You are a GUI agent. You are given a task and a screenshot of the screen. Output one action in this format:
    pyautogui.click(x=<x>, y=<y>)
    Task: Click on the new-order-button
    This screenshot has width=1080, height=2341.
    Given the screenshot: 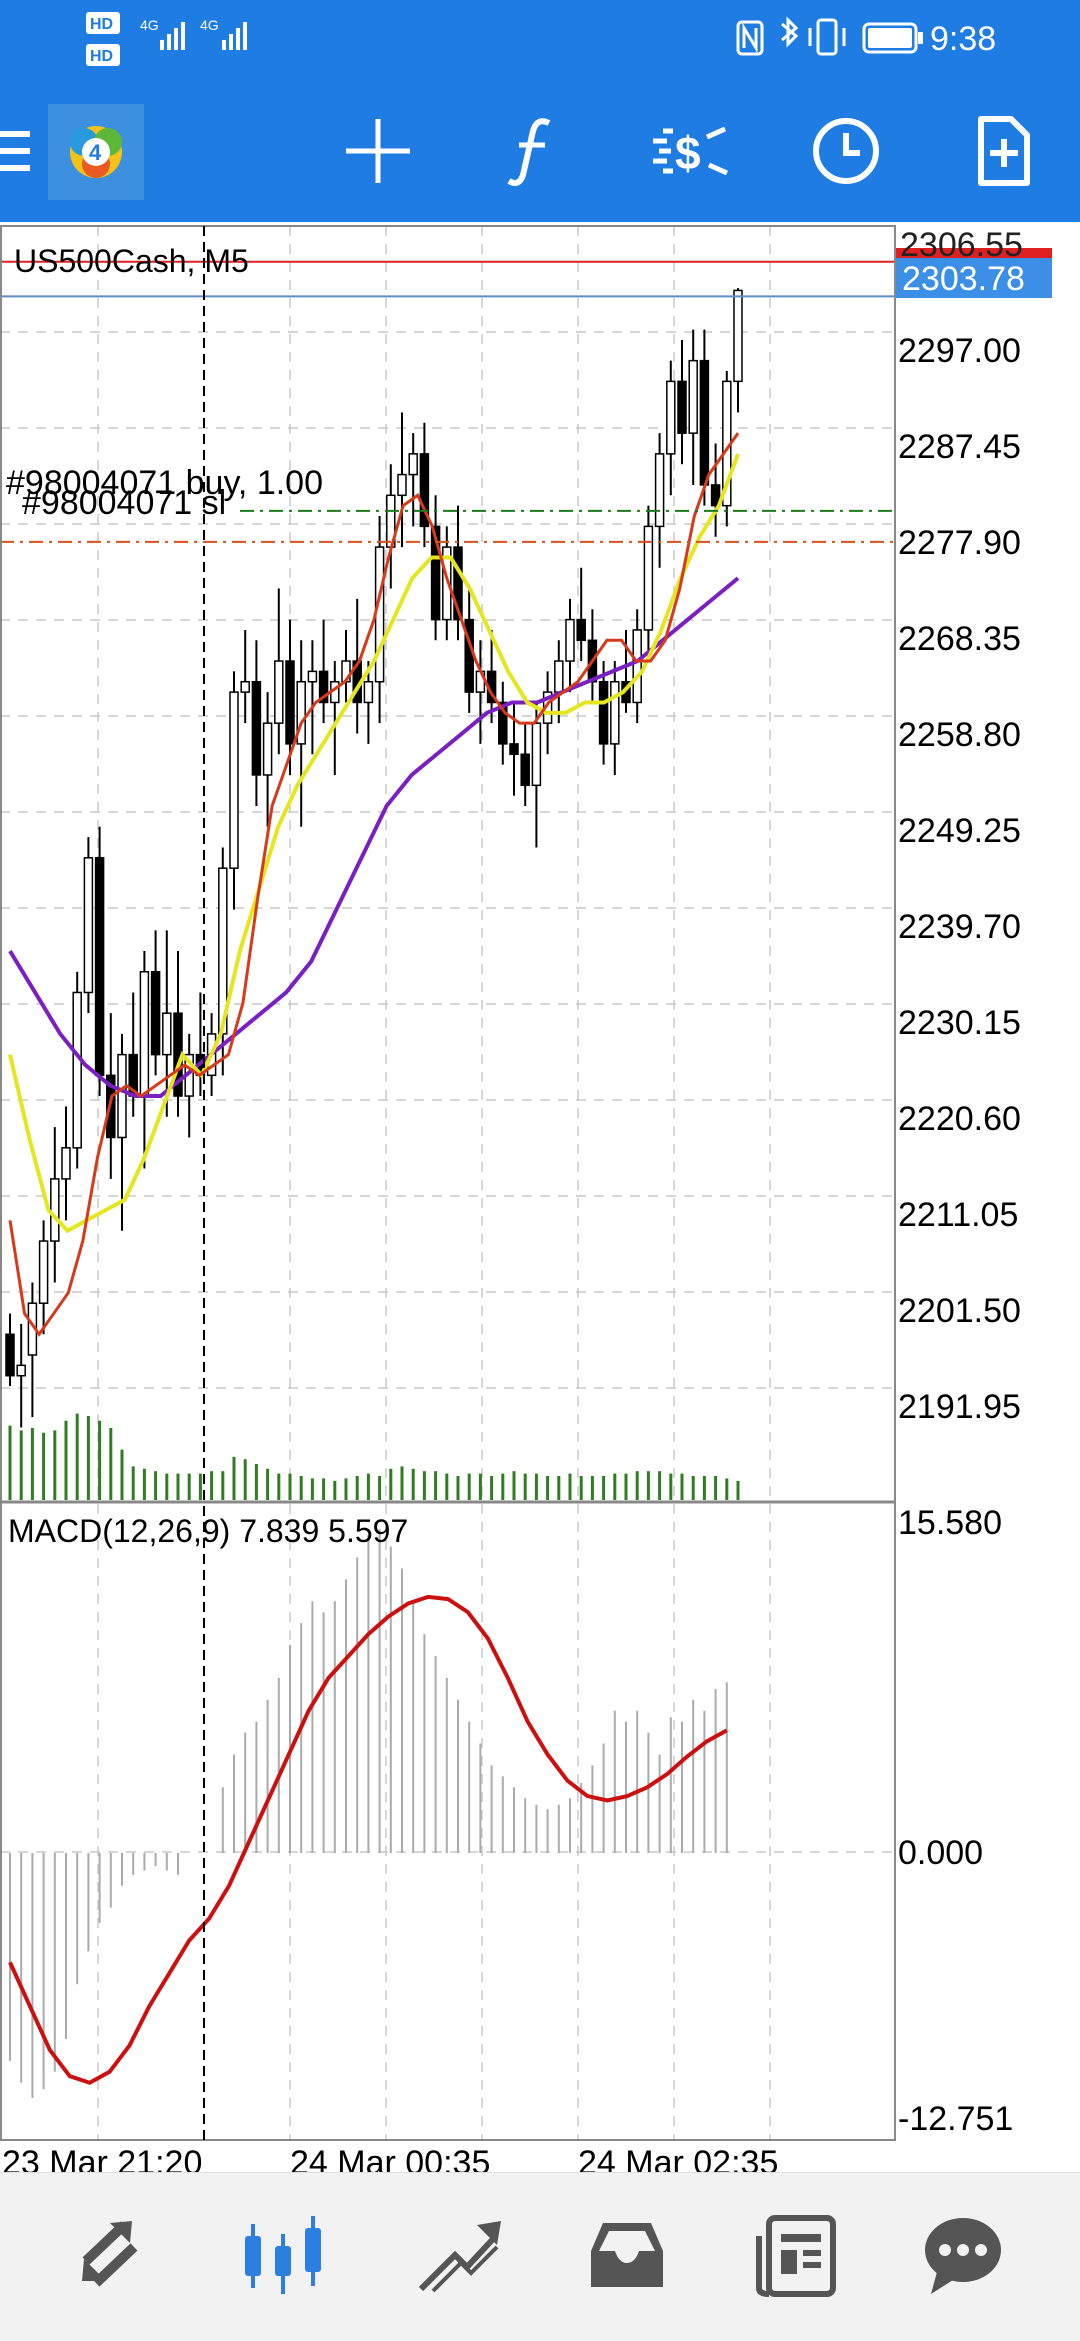 What is the action you would take?
    pyautogui.click(x=1003, y=151)
    